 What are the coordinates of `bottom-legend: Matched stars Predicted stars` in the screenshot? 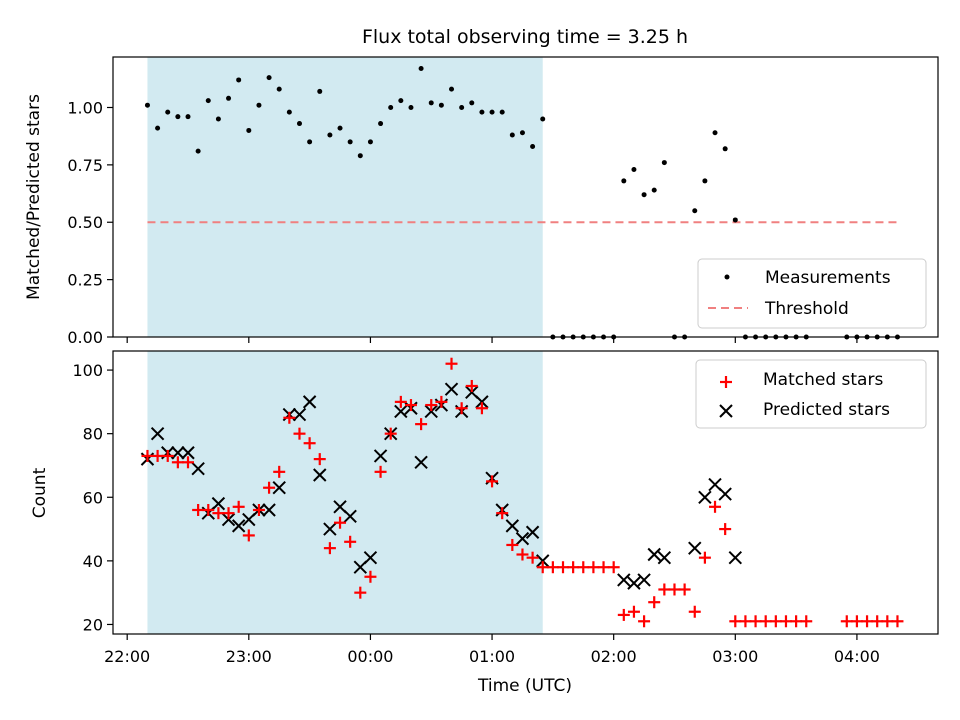 It's located at (811, 394).